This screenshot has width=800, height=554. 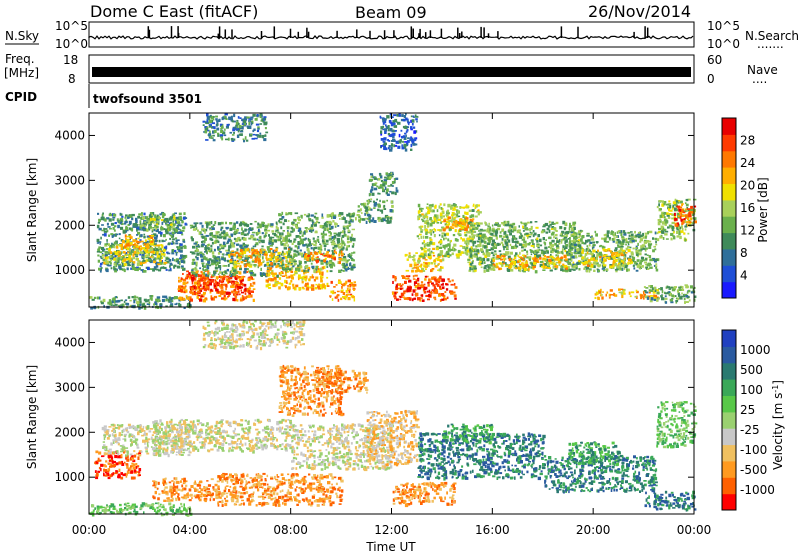 What do you see at coordinates (21, 97) in the screenshot?
I see `cpid-label: CPID` at bounding box center [21, 97].